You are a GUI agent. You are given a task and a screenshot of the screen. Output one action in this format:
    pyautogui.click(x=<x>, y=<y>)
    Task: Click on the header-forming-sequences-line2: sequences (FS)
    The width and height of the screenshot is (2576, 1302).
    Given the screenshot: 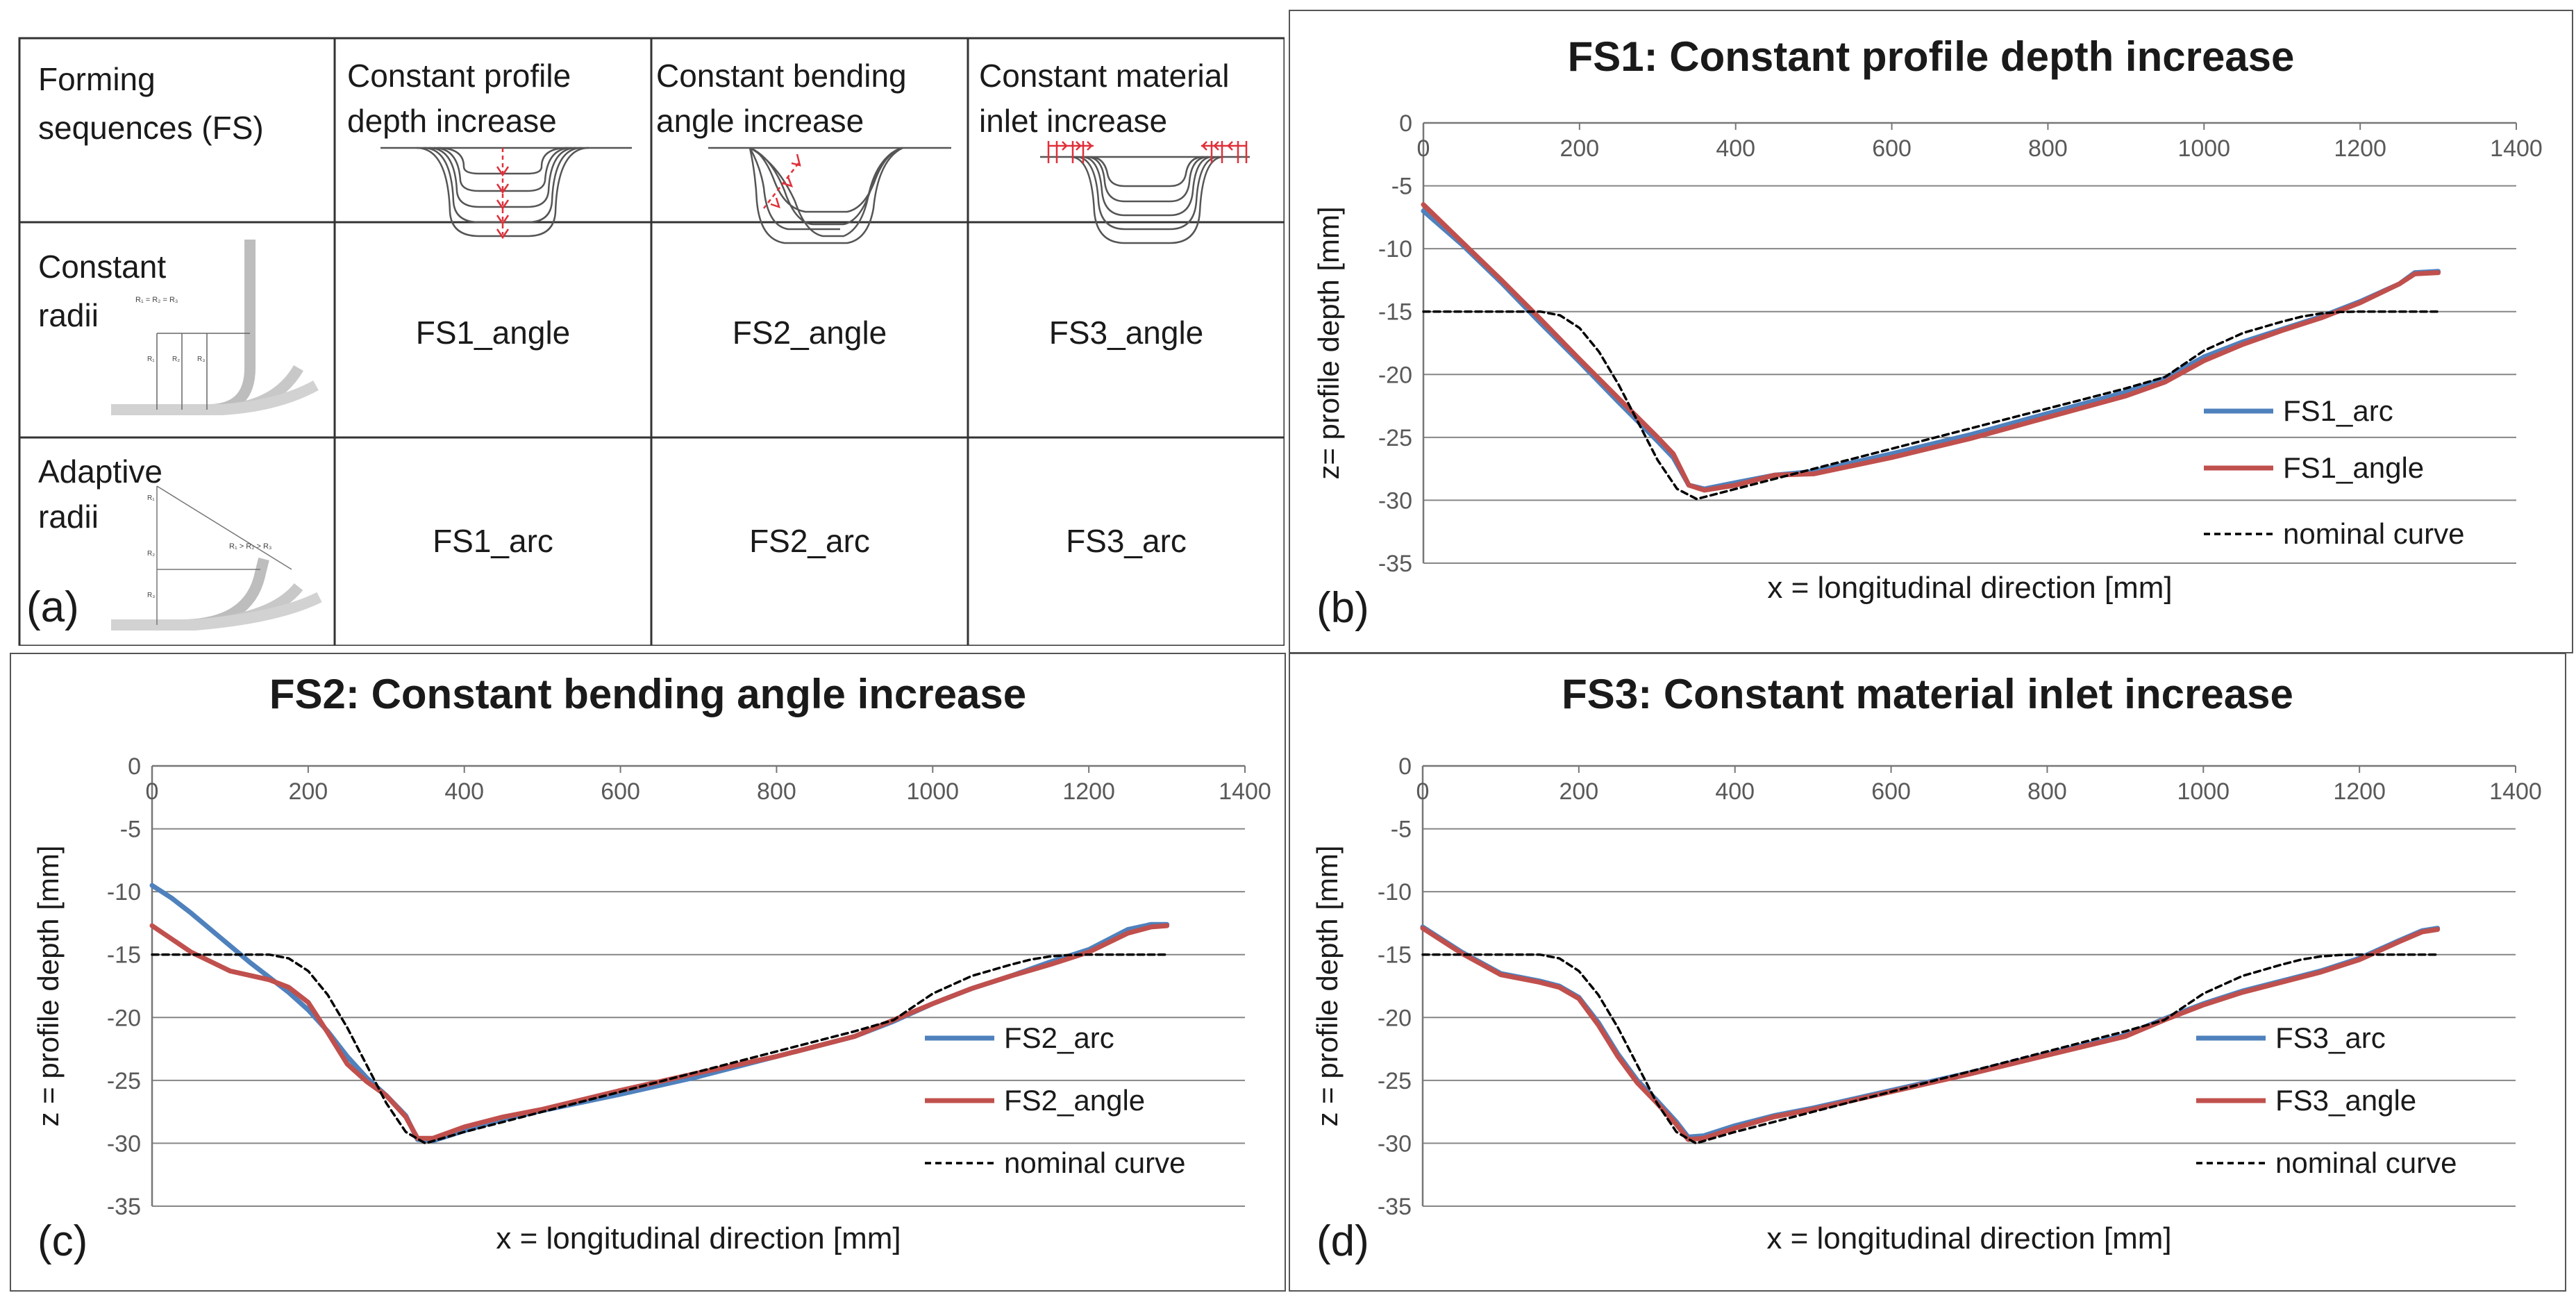 What is the action you would take?
    pyautogui.click(x=151, y=128)
    